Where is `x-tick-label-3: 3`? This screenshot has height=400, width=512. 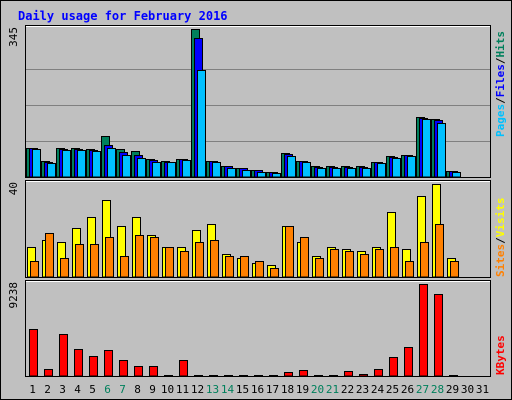 x-tick-label-3: 3 is located at coordinates (62, 389).